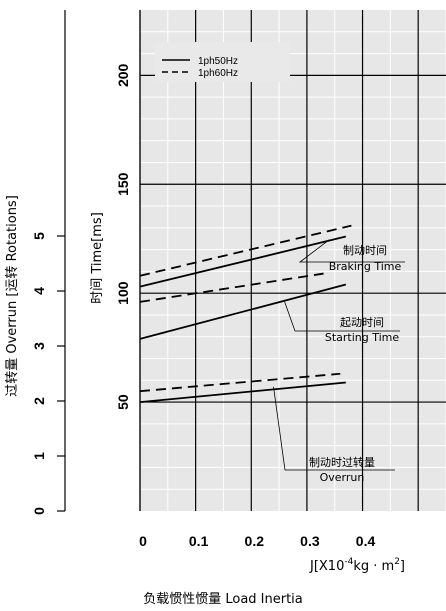  Describe the element at coordinates (365, 266) in the screenshot. I see `annotation-braking-en: Braking Time` at that location.